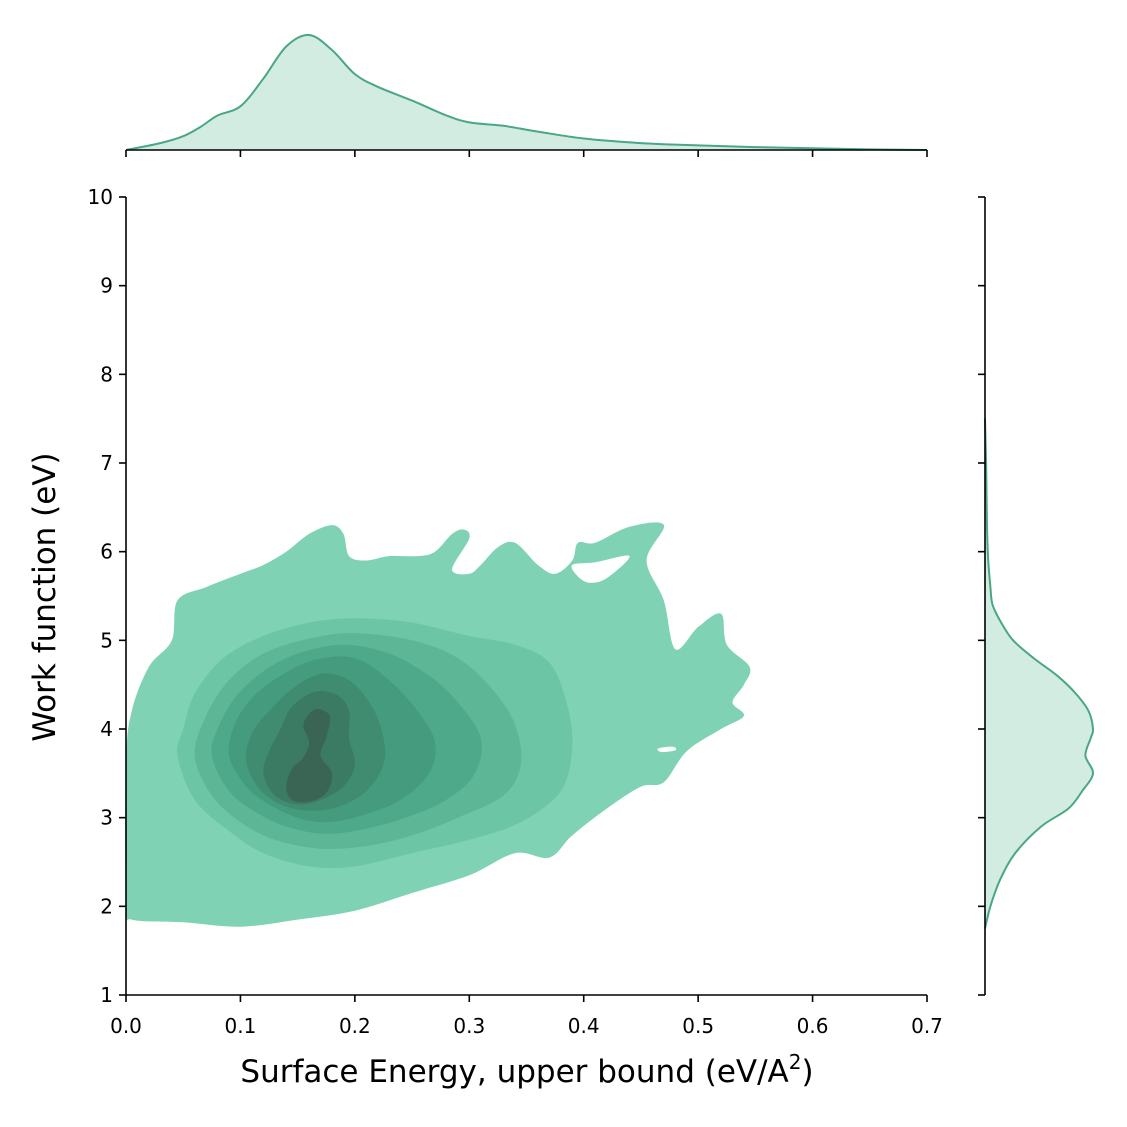 The image size is (1127, 1127). I want to click on y-tick-label: 10, so click(100, 197).